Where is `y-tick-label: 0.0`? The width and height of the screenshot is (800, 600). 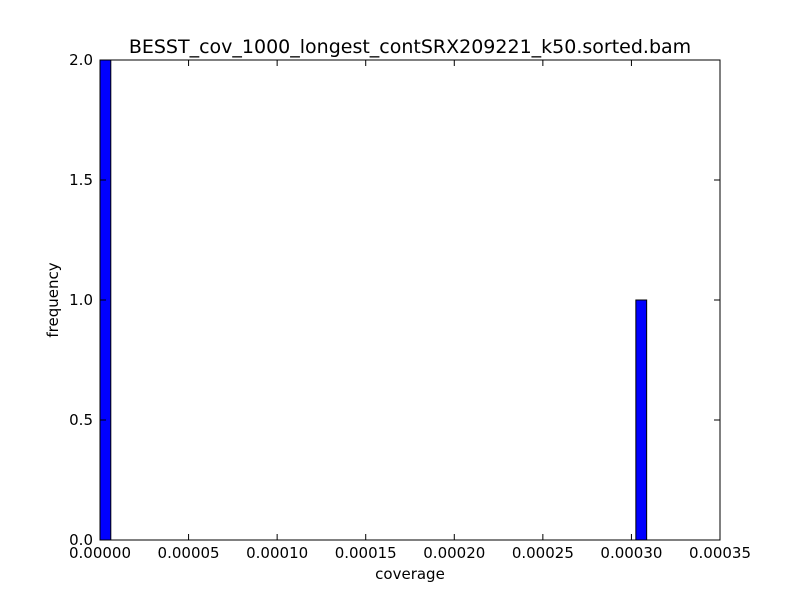
y-tick-label: 0.0 is located at coordinates (81, 540).